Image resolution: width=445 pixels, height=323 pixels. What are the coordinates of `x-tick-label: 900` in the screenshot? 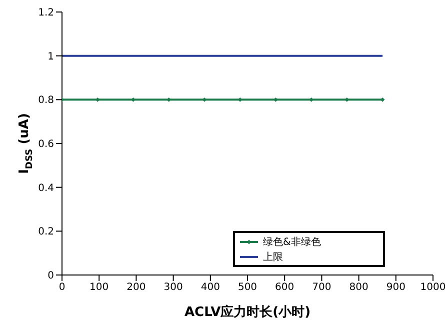 It's located at (396, 288).